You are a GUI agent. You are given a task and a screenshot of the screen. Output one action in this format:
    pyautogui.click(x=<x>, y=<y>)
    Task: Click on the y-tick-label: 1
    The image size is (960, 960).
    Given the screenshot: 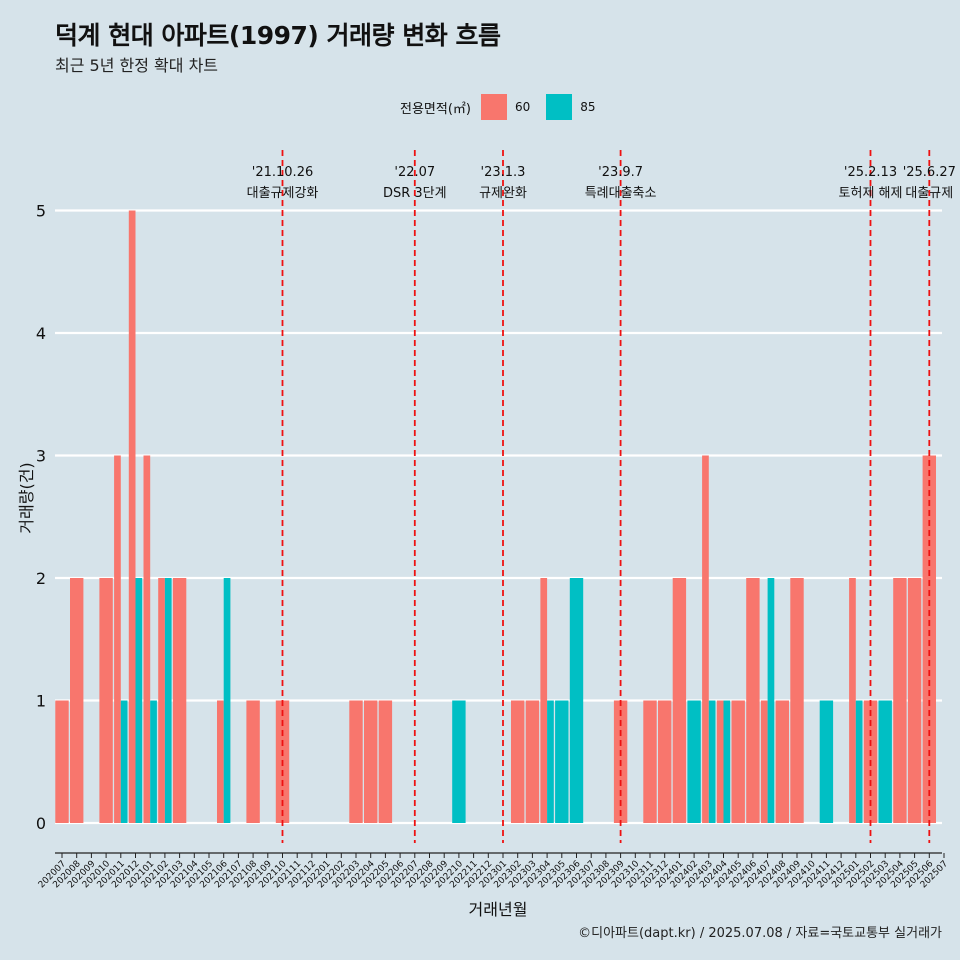 What is the action you would take?
    pyautogui.click(x=41, y=701)
    